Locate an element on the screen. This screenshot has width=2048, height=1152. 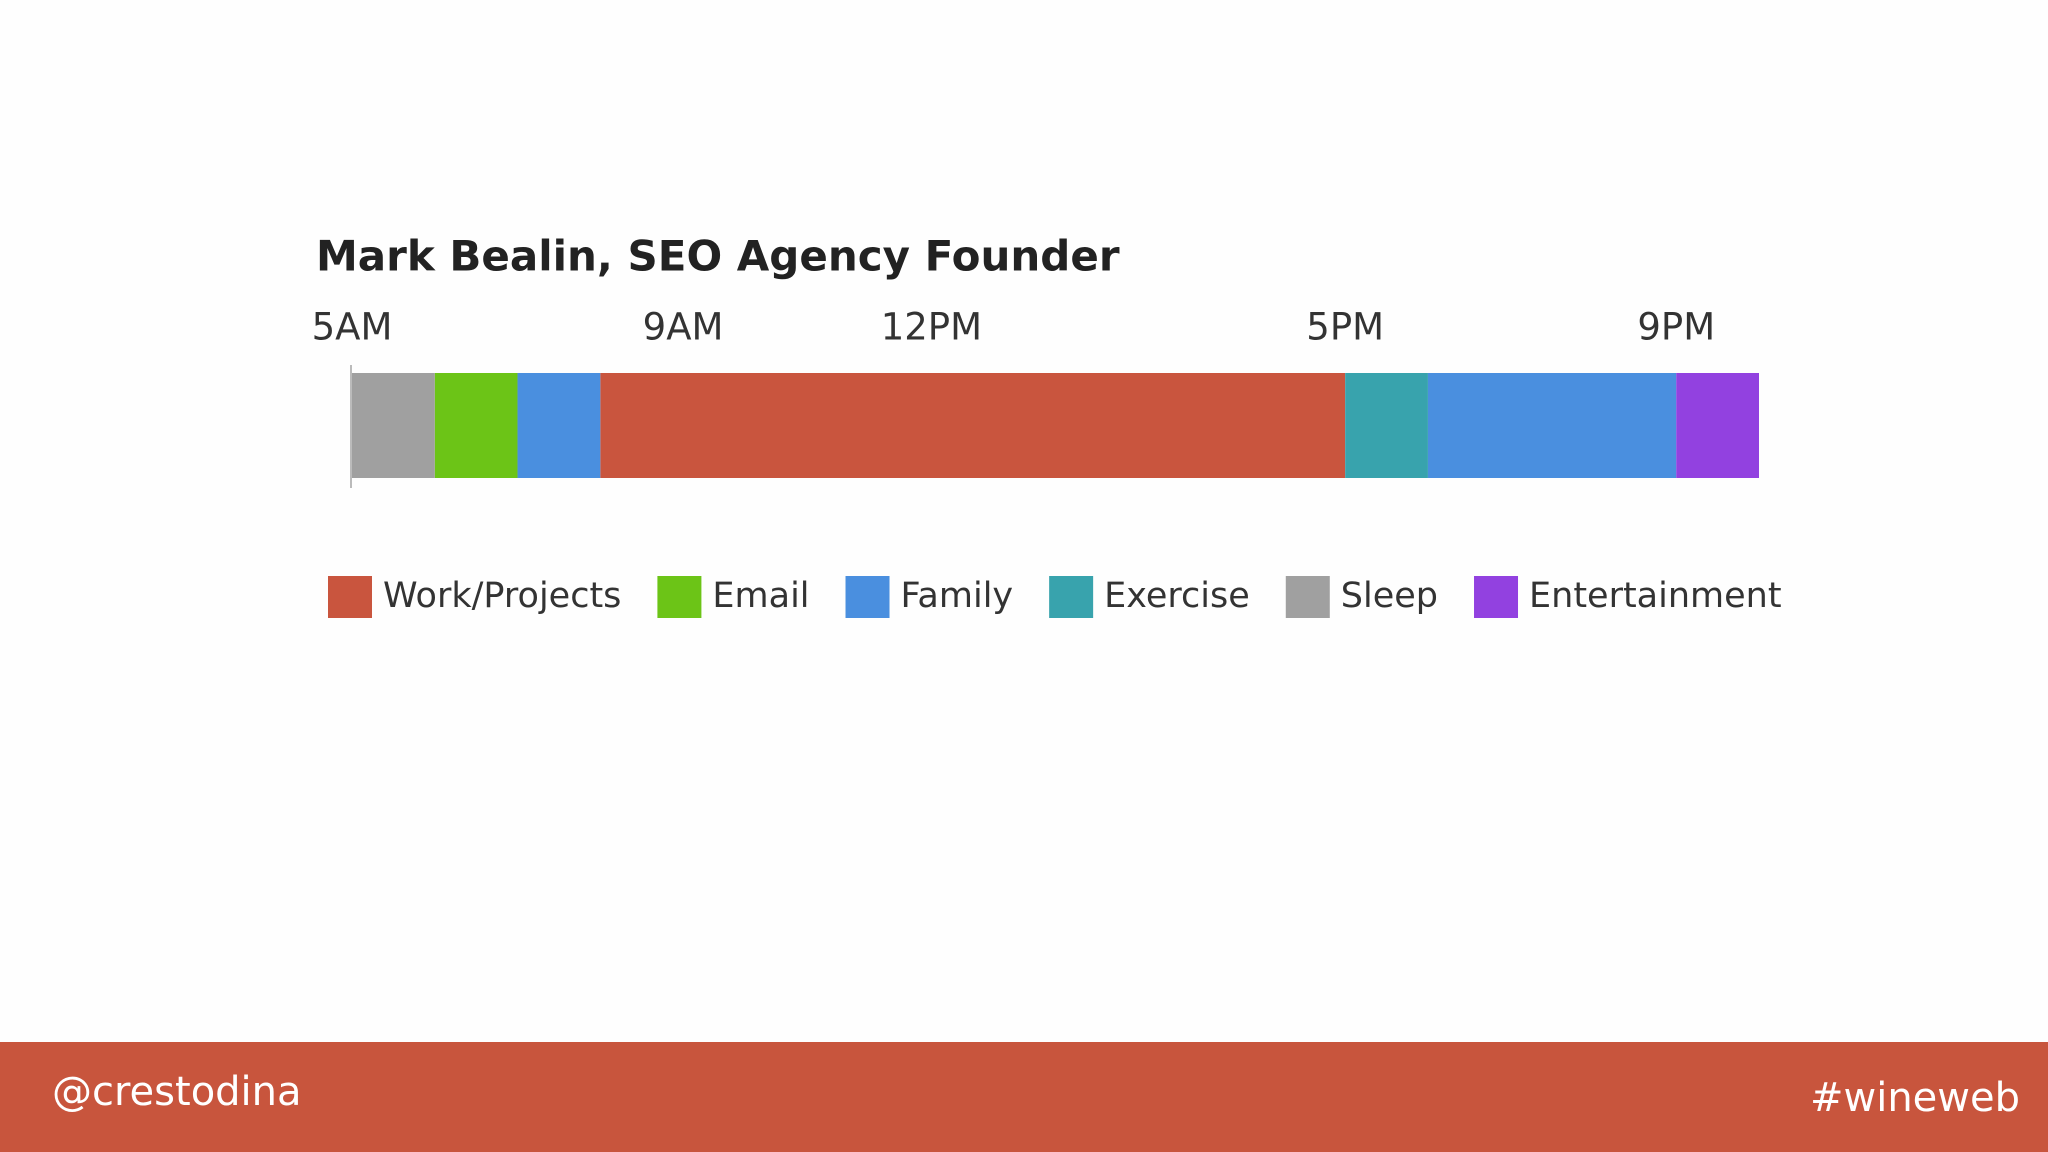
legend-label: Entertainment is located at coordinates (1655, 596).